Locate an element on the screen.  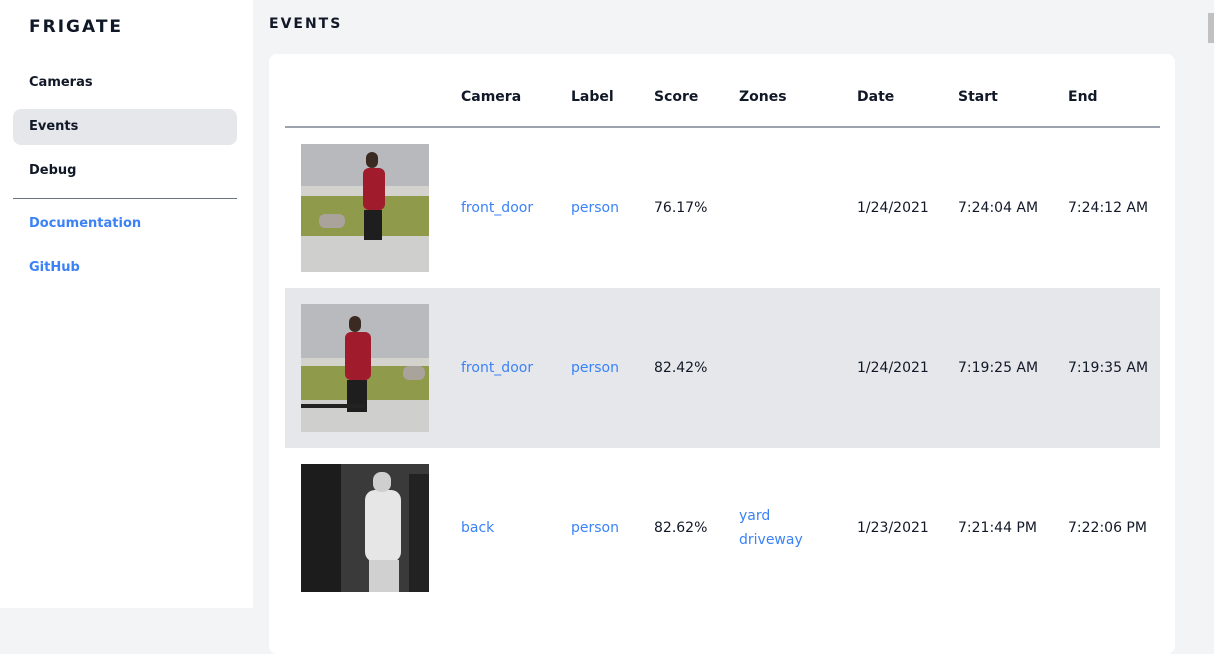
header-end: End is located at coordinates (1083, 97).